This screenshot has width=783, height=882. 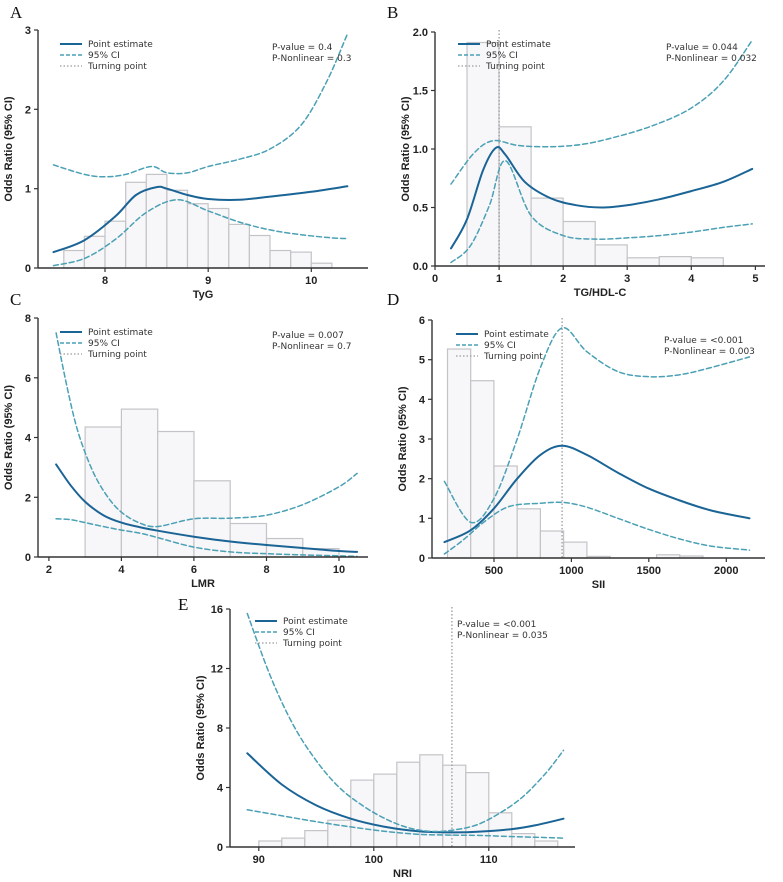 I want to click on panel-b-x-tick-label: 4, so click(x=691, y=279).